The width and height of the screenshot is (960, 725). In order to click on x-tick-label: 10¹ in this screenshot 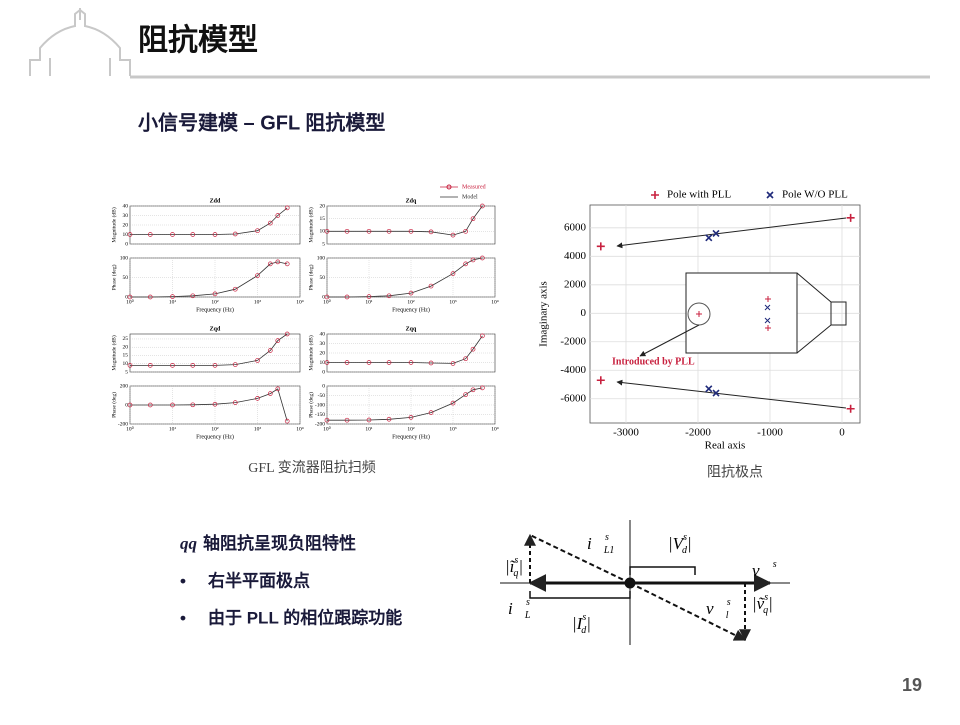, I will do `click(369, 302)`.